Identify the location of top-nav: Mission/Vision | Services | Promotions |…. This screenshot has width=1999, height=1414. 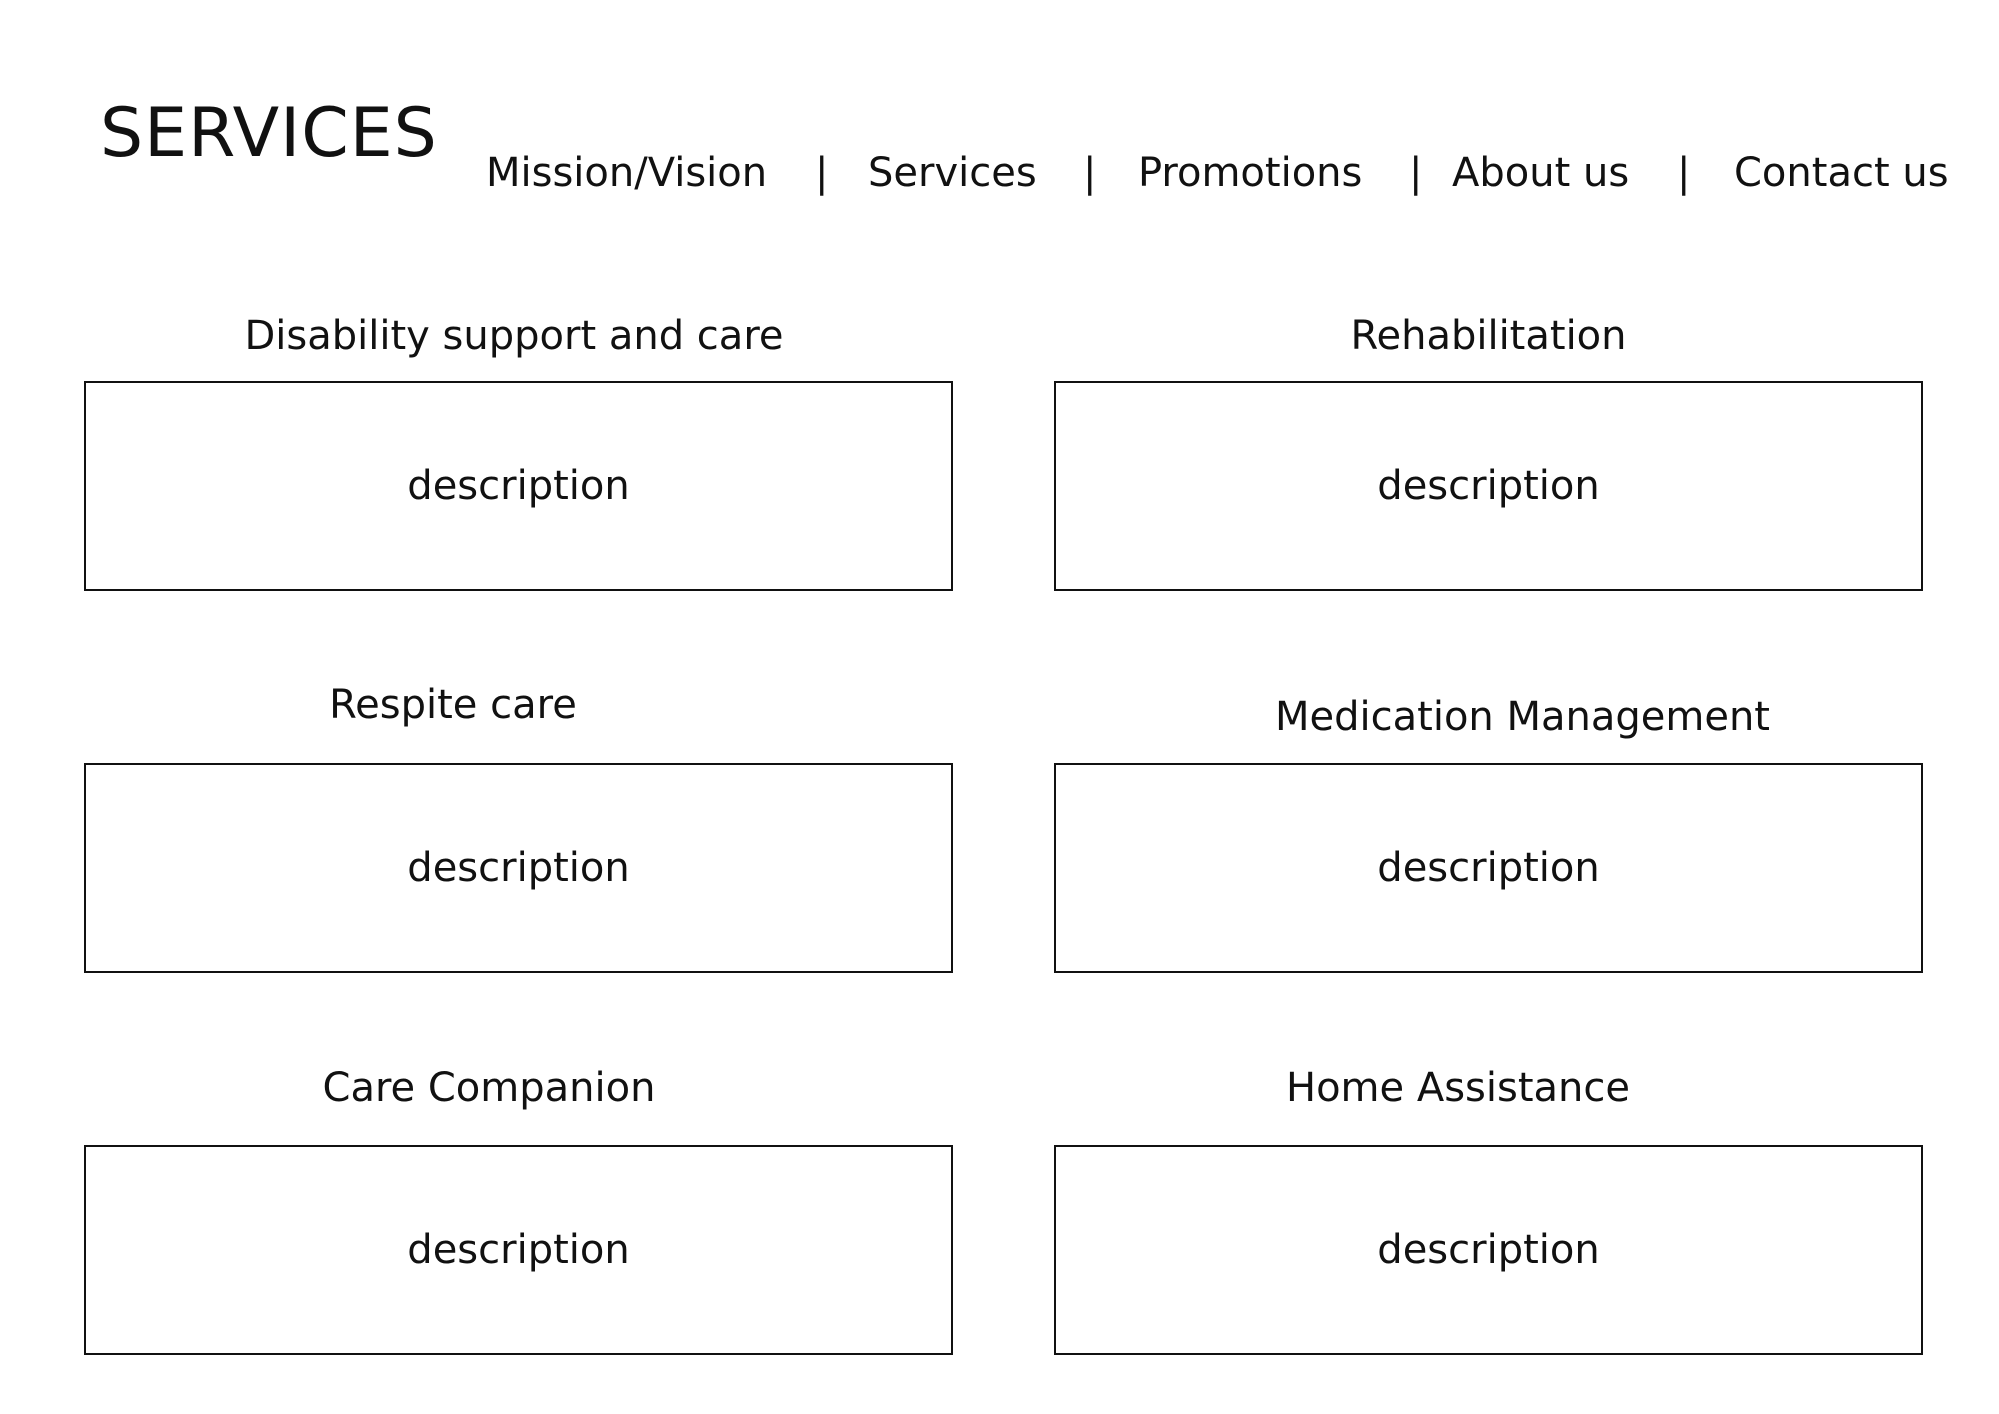
(999, 173).